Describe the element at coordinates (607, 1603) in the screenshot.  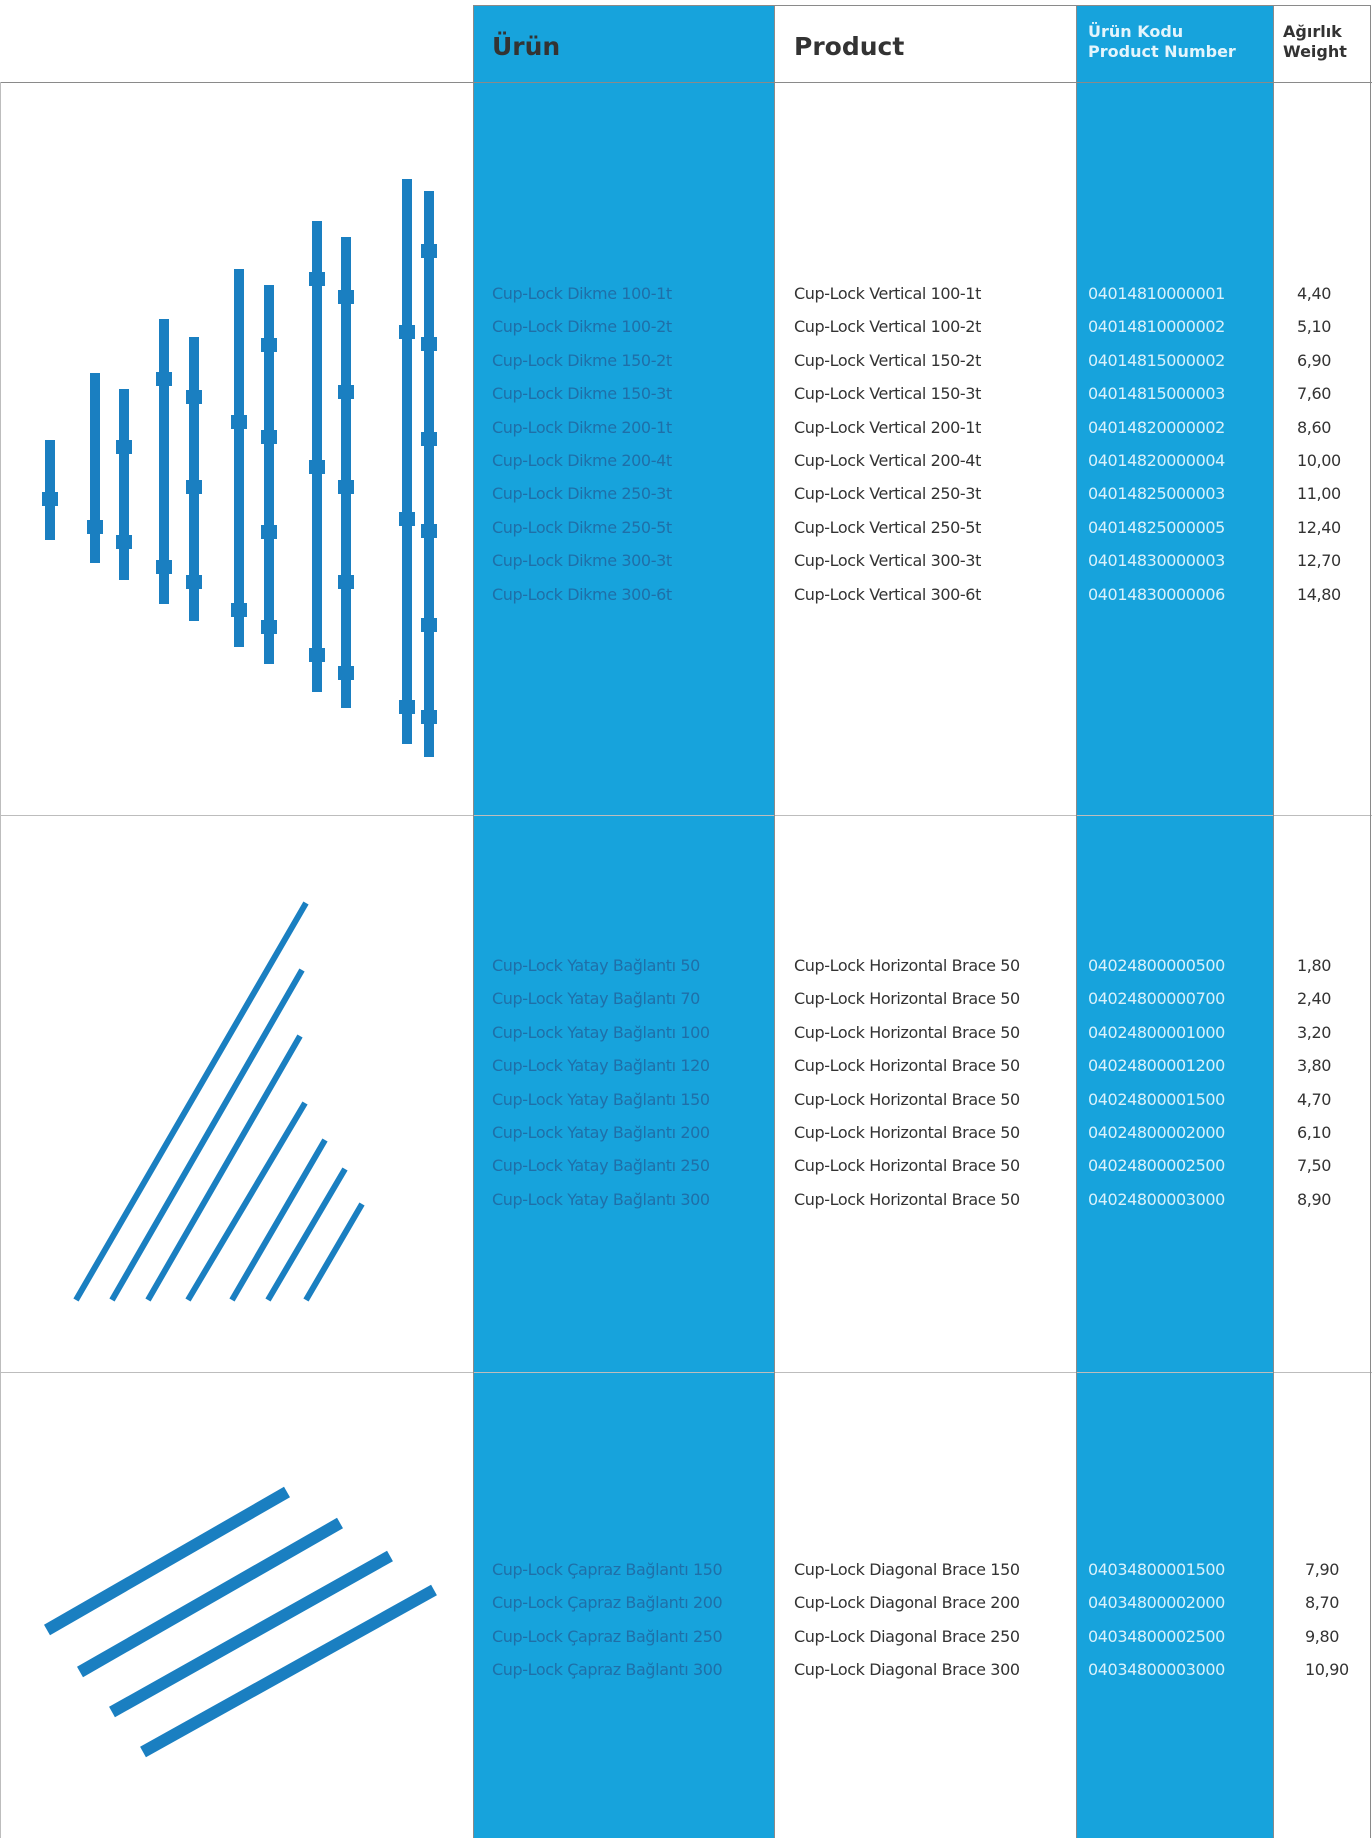
I see `table-cell: Cup-Lock Çapraz Bağlantı 200` at that location.